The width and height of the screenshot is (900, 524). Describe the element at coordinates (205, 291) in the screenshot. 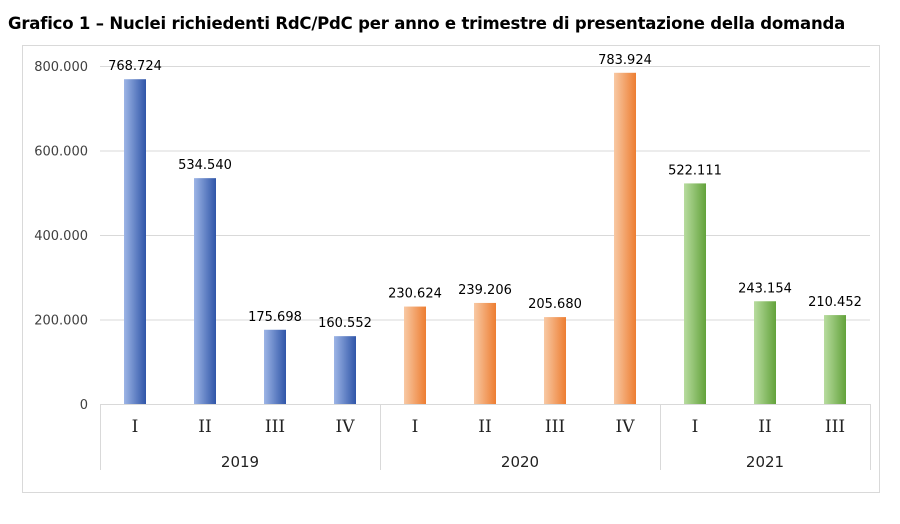

I see `bar-2019-II` at that location.